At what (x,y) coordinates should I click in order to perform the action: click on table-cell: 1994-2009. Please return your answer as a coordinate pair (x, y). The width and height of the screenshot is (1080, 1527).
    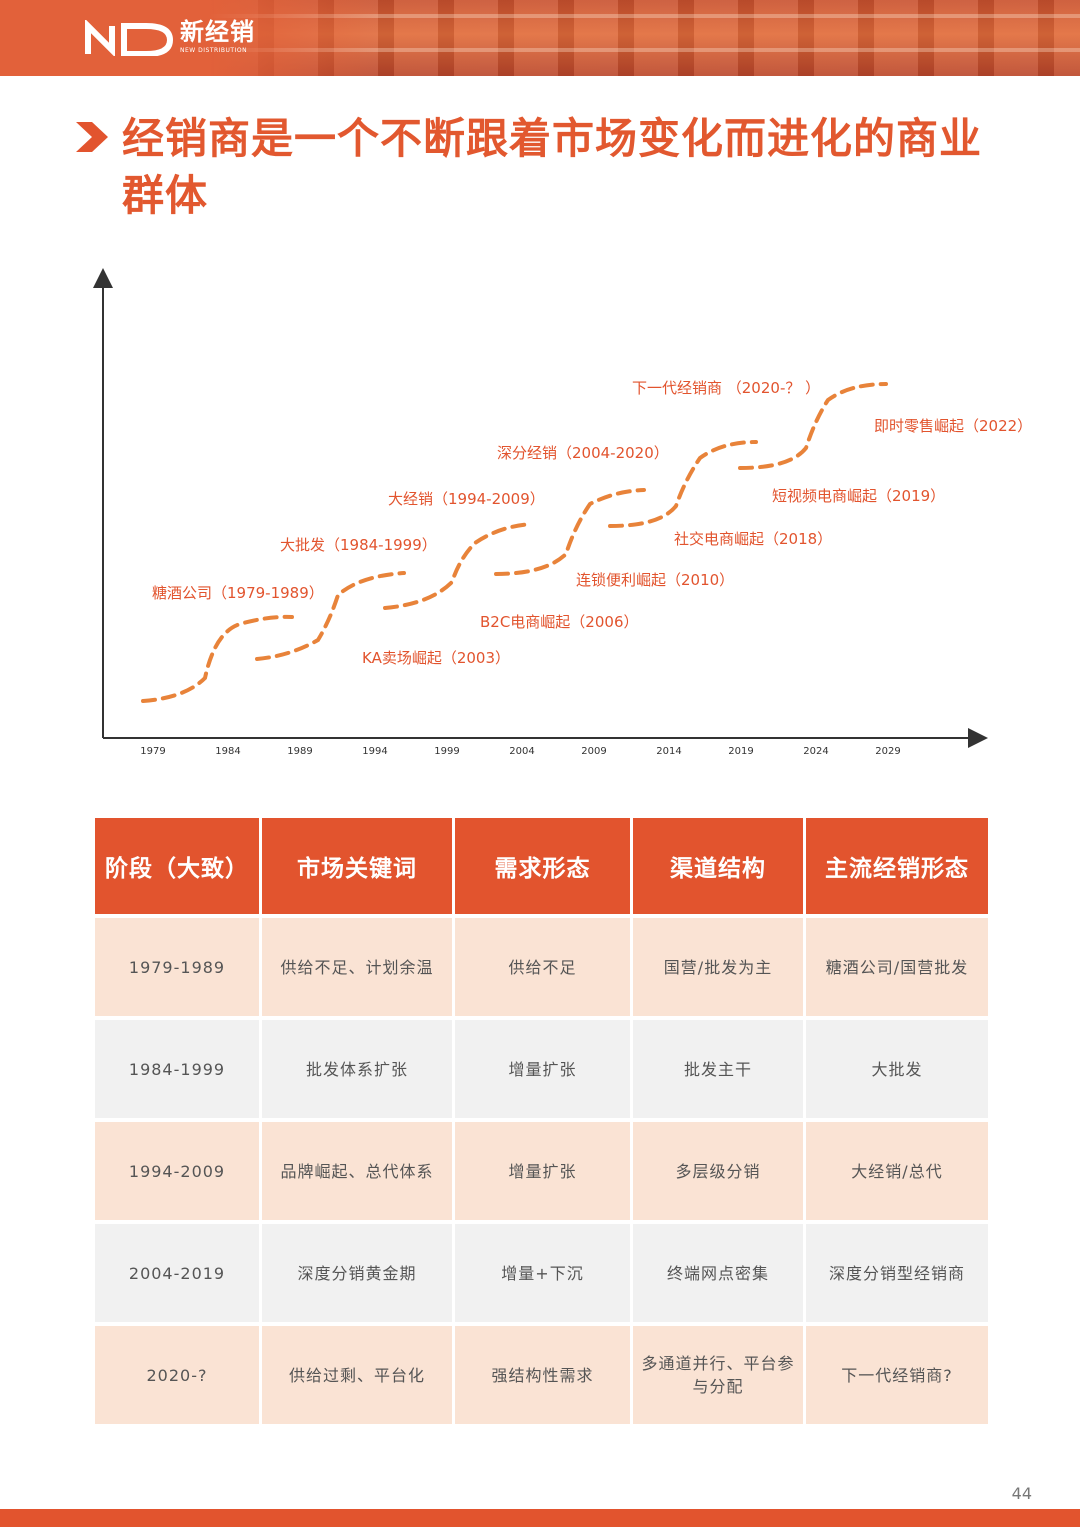
    Looking at the image, I should click on (177, 1171).